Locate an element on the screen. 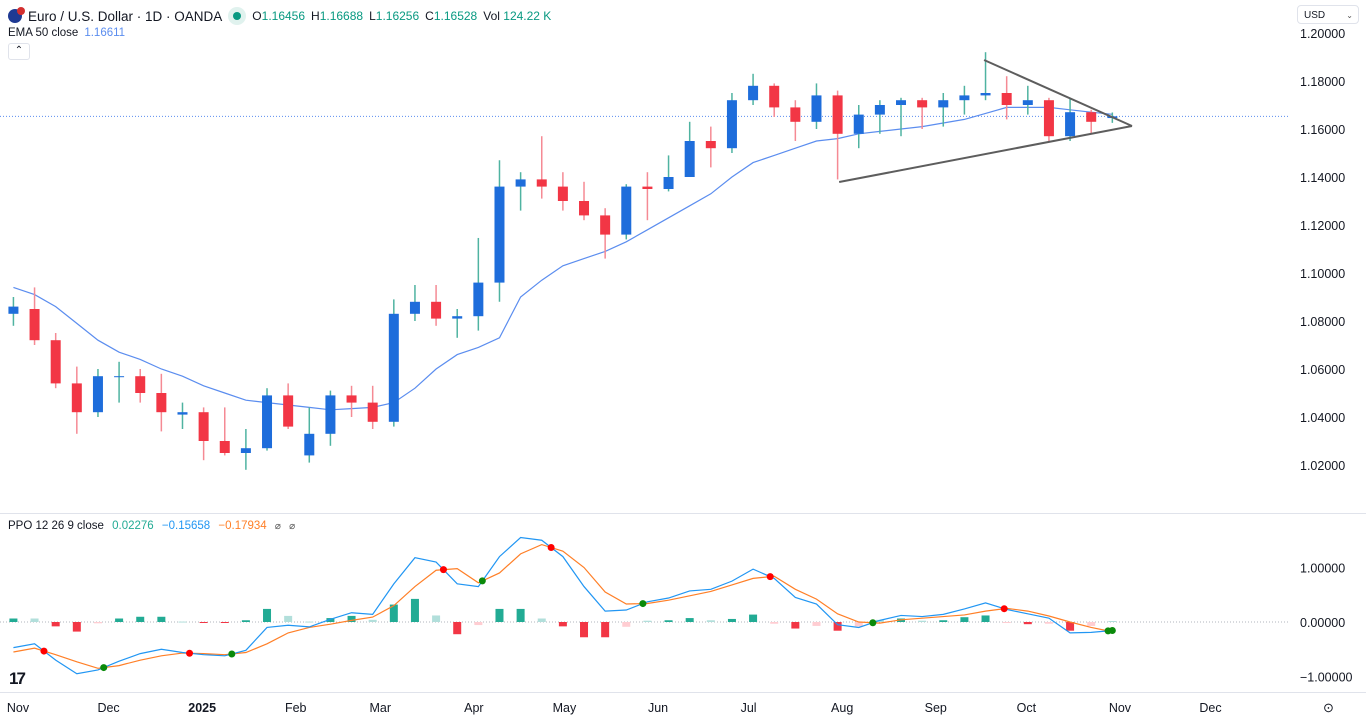 Image resolution: width=1366 pixels, height=722 pixels. price-tick-label: 1.04000 is located at coordinates (1322, 418).